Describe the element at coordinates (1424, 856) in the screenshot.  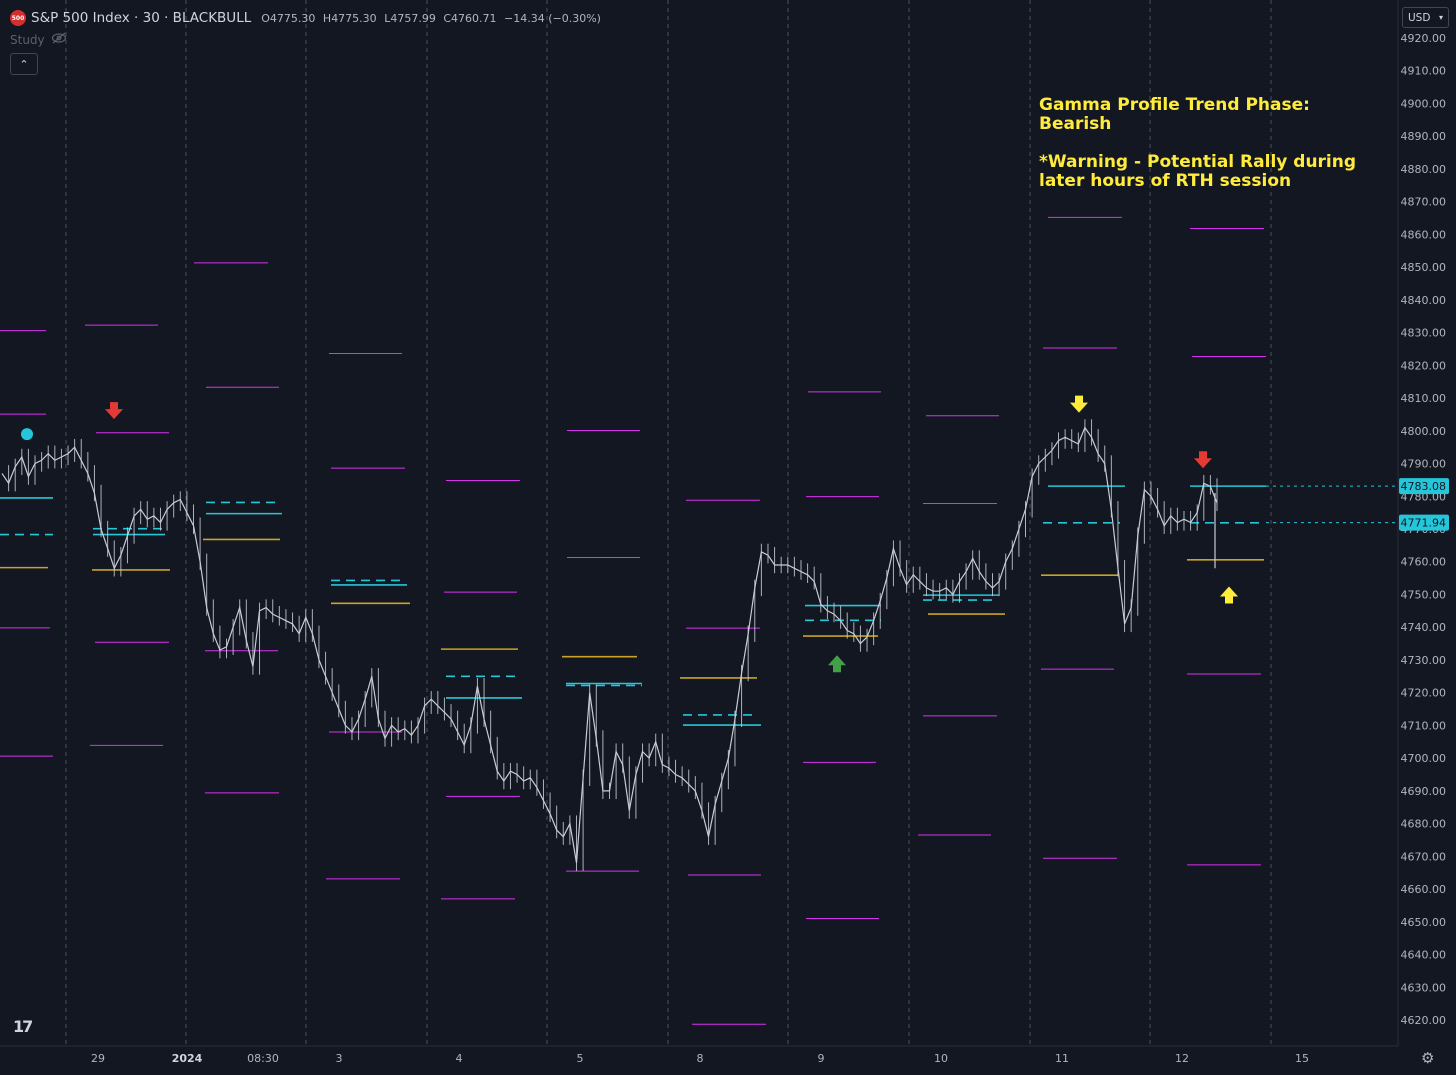
I see `y-tick-label: 4670.00` at that location.